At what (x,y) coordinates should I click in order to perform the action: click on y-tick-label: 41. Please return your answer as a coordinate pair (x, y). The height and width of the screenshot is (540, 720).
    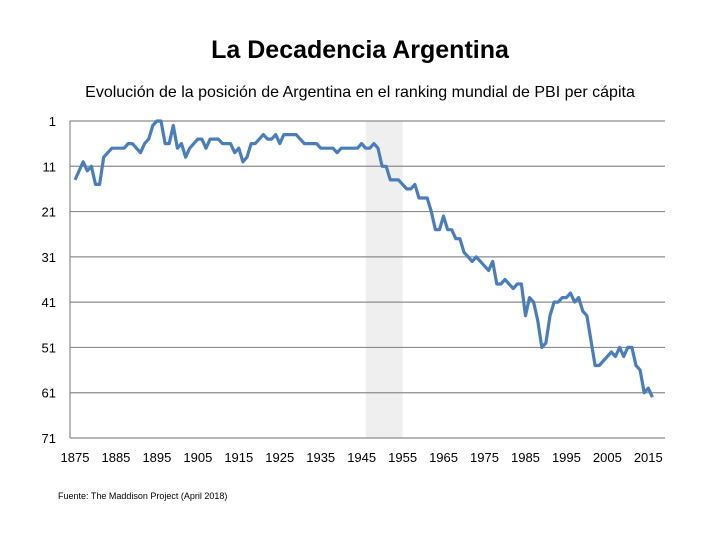
    Looking at the image, I should click on (49, 302).